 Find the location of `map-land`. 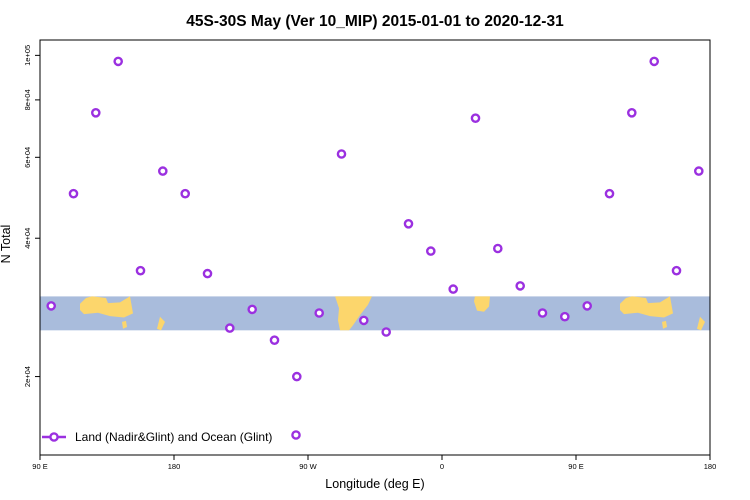

map-land is located at coordinates (392, 313).